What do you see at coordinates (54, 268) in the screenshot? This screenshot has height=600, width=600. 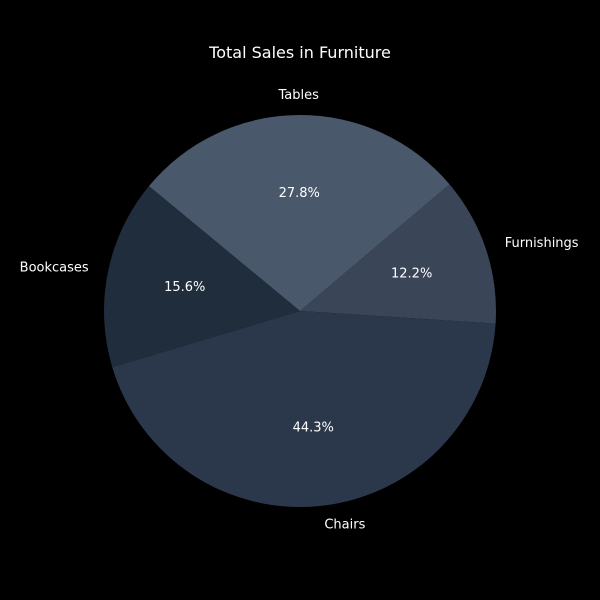 I see `slice-label-bookcases: Bookcases` at bounding box center [54, 268].